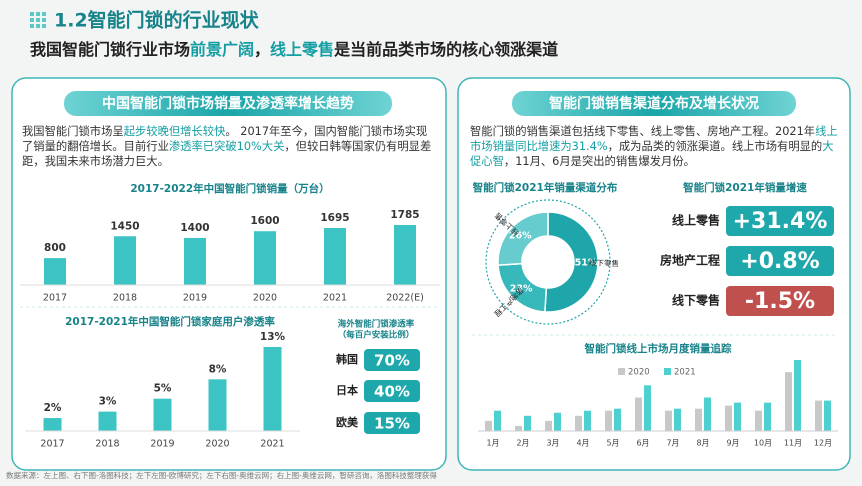 This screenshot has height=486, width=862. What do you see at coordinates (793, 443) in the screenshot?
I see `x-tick-label: 11月` at bounding box center [793, 443].